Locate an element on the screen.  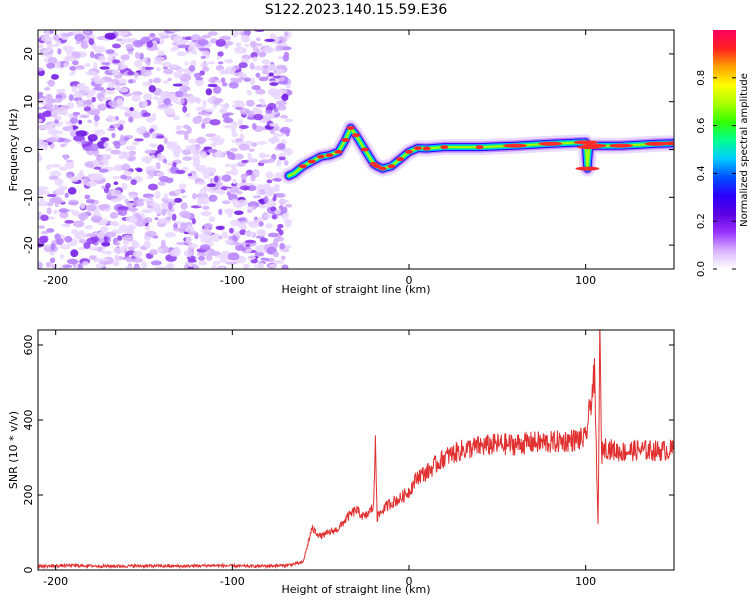
snr-y-axis-label: SNR (10 * v/v) is located at coordinates (13, 450).